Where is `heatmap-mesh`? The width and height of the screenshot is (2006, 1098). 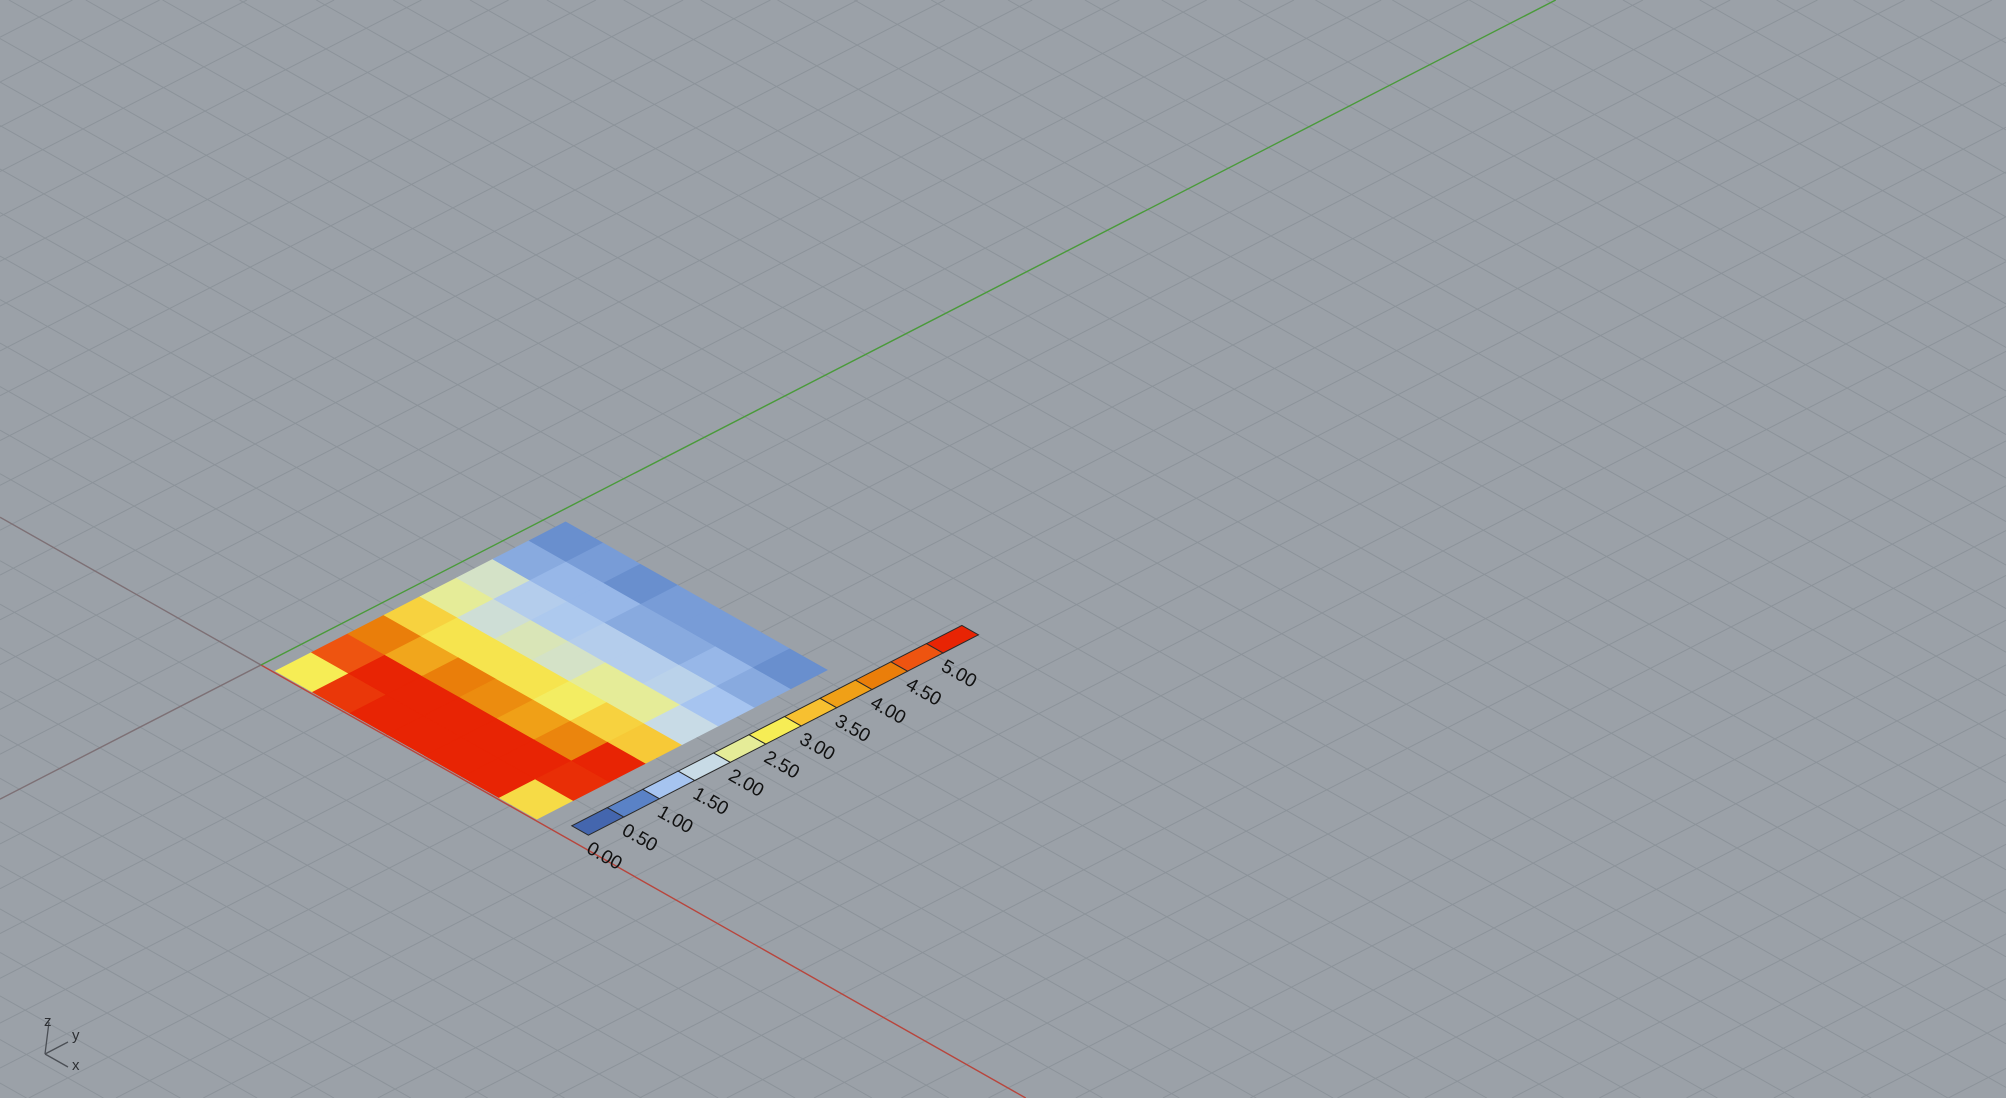 heatmap-mesh is located at coordinates (551, 670).